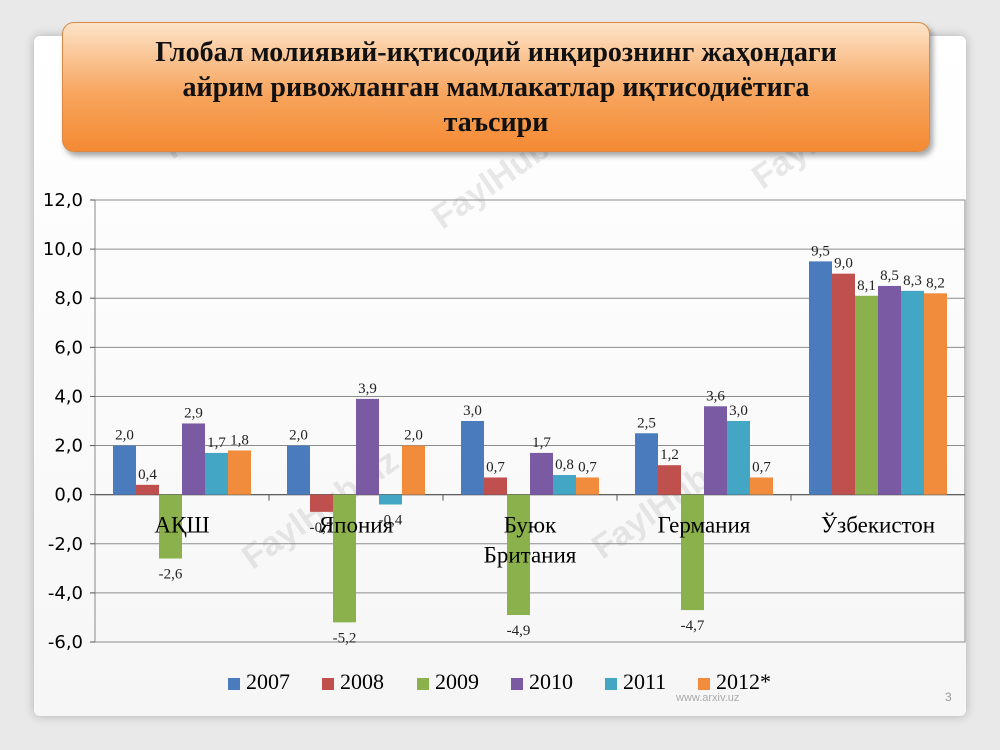  Describe the element at coordinates (743, 681) in the screenshot. I see `legend-label: 2012*` at that location.